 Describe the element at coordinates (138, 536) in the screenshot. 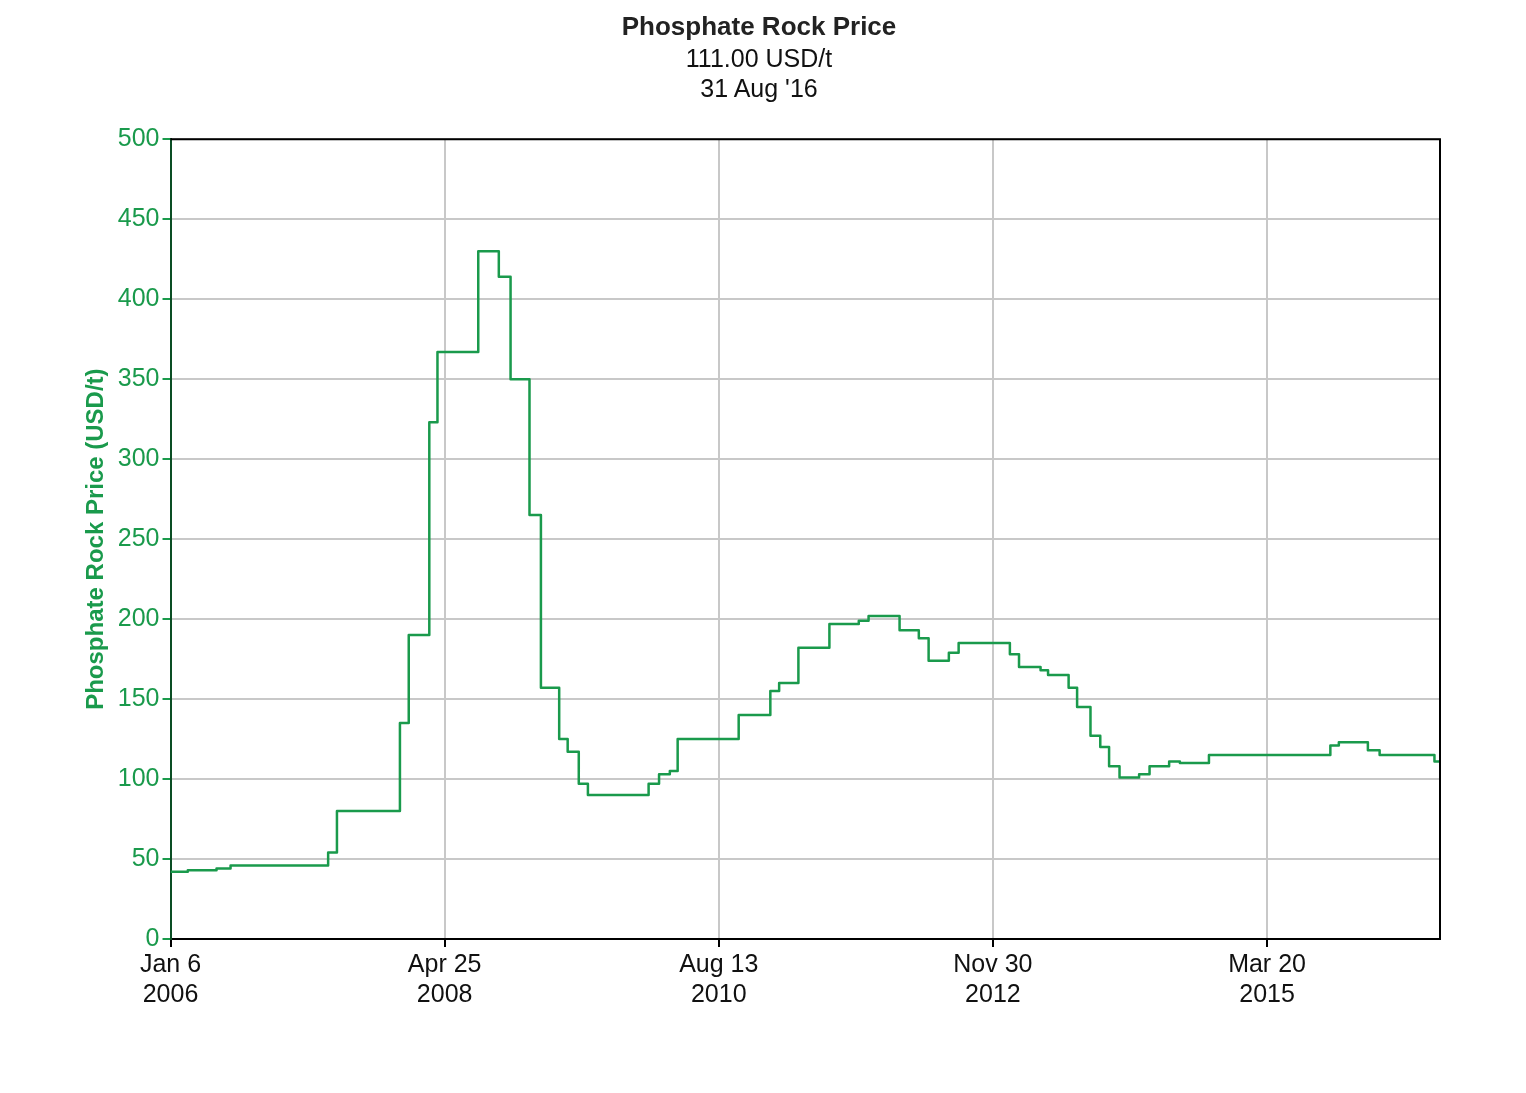

I see `y-tick-label: 250` at that location.